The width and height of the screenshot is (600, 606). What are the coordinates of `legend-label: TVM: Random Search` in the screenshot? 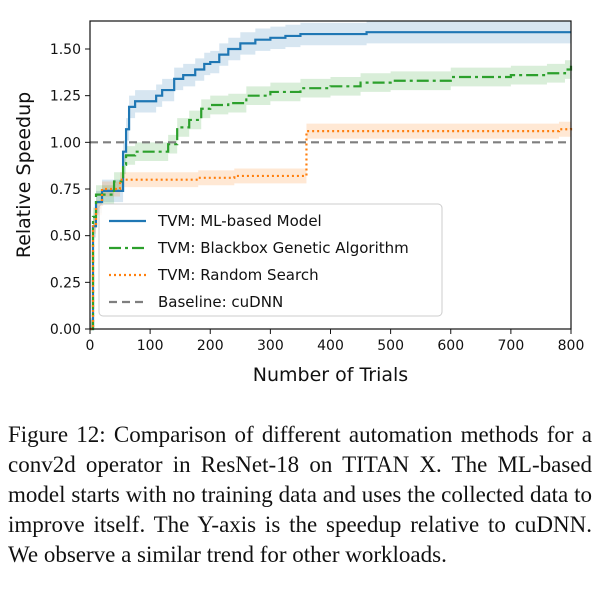 It's located at (238, 275).